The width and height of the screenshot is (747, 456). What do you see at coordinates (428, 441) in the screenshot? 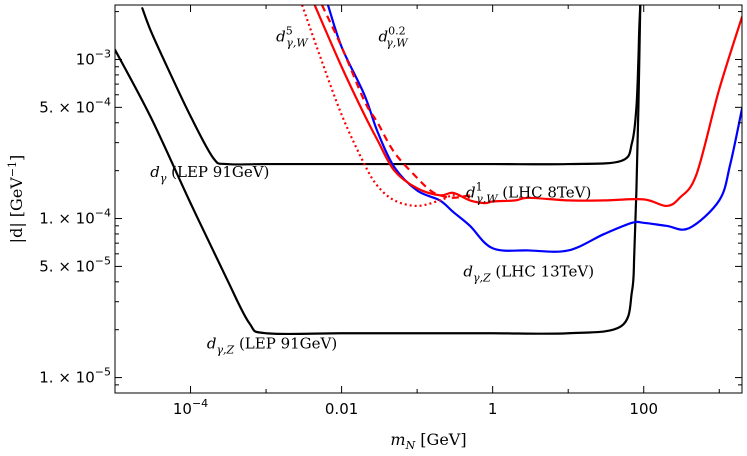
I see `x-axis-label: mN [GeV]` at bounding box center [428, 441].